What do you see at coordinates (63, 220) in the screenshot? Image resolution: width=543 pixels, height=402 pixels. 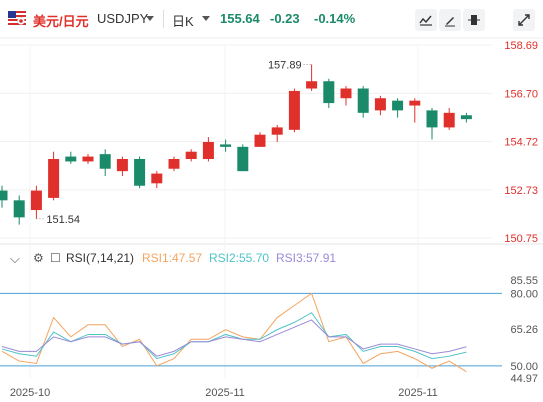 I see `low-annotation: 151.54` at bounding box center [63, 220].